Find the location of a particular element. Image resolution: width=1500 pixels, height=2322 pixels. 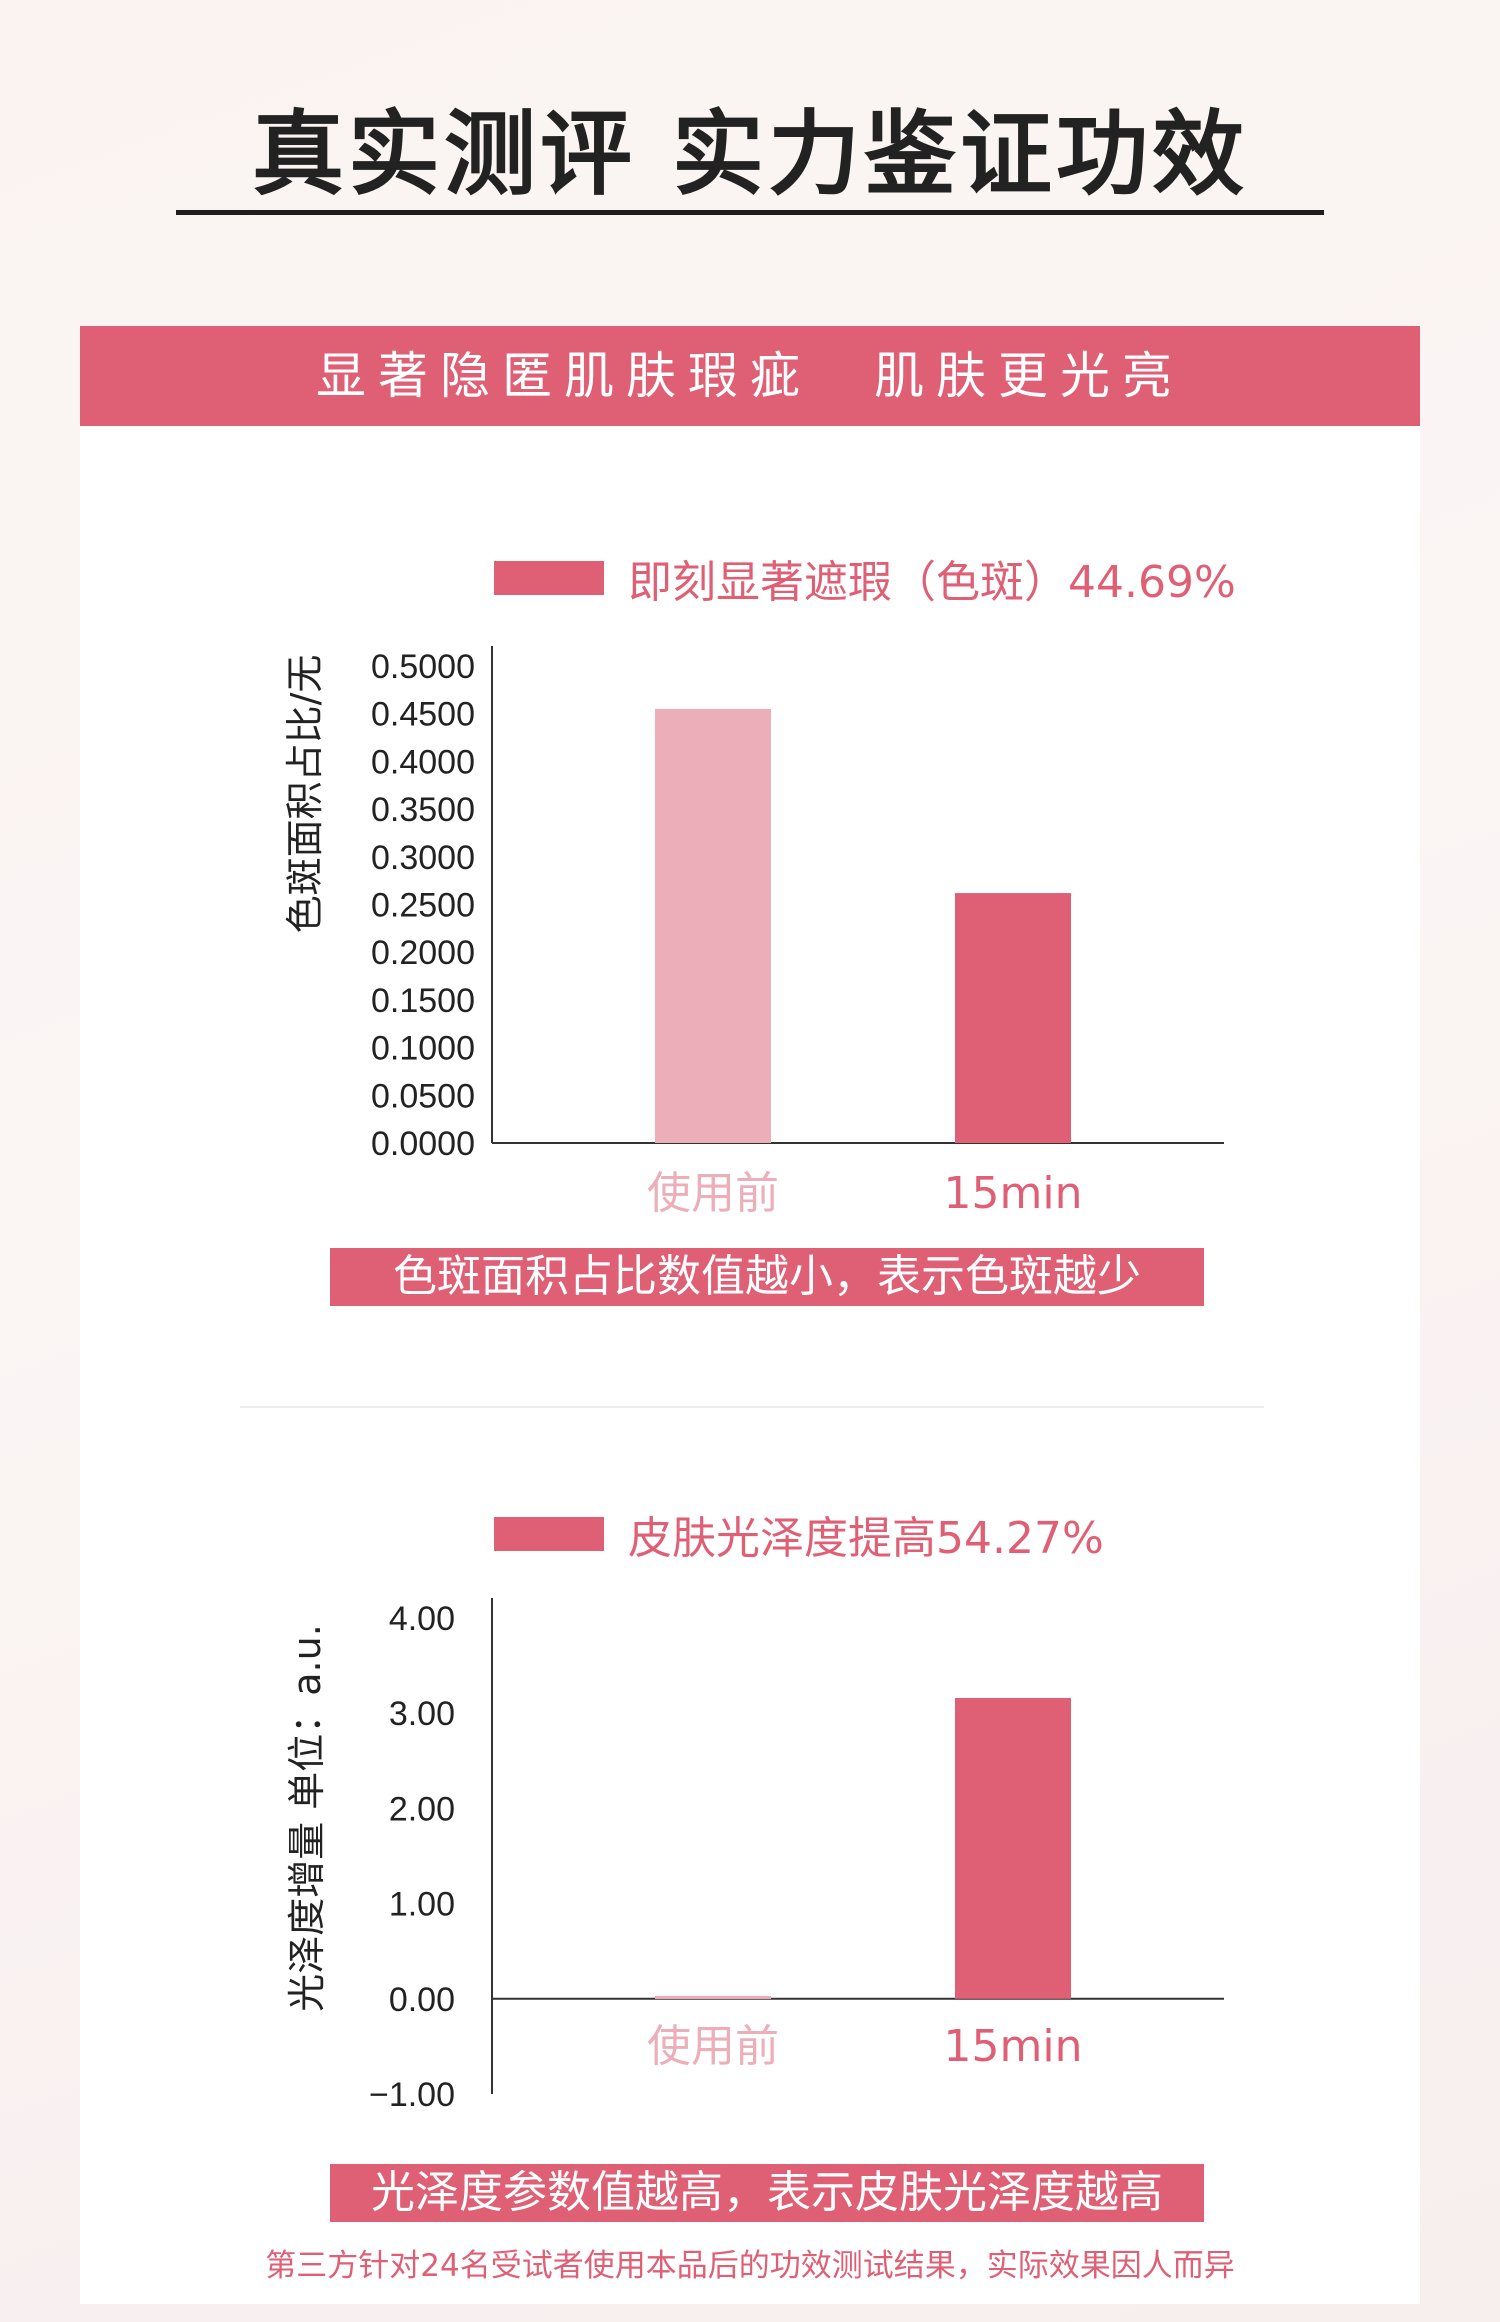

footnote: 第三方针对24名受试者使用本品后的功效测试结果，实际效果因人而异 is located at coordinates (750, 2266).